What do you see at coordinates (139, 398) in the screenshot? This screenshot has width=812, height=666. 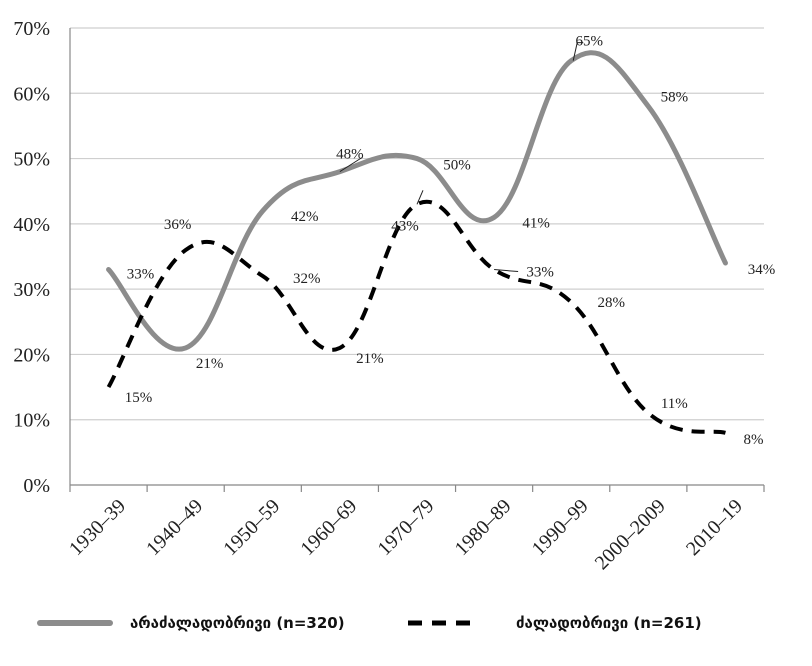 I see `data-label-violent: 15%` at bounding box center [139, 398].